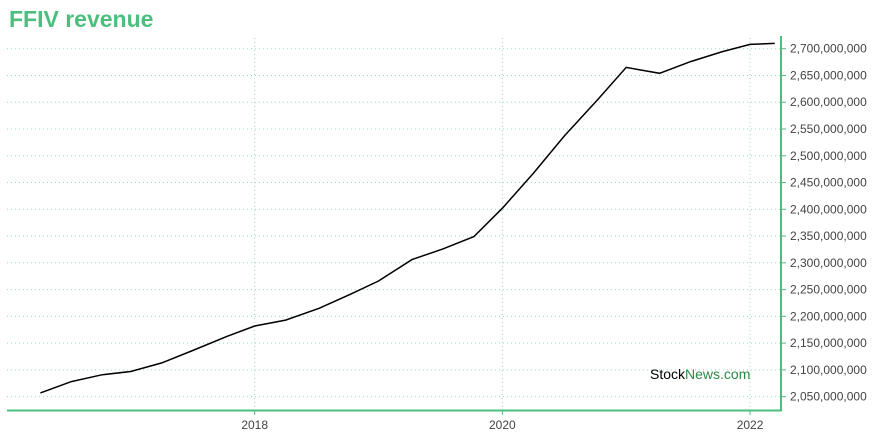 The image size is (880, 440). I want to click on x-tick-label: 2018, so click(254, 425).